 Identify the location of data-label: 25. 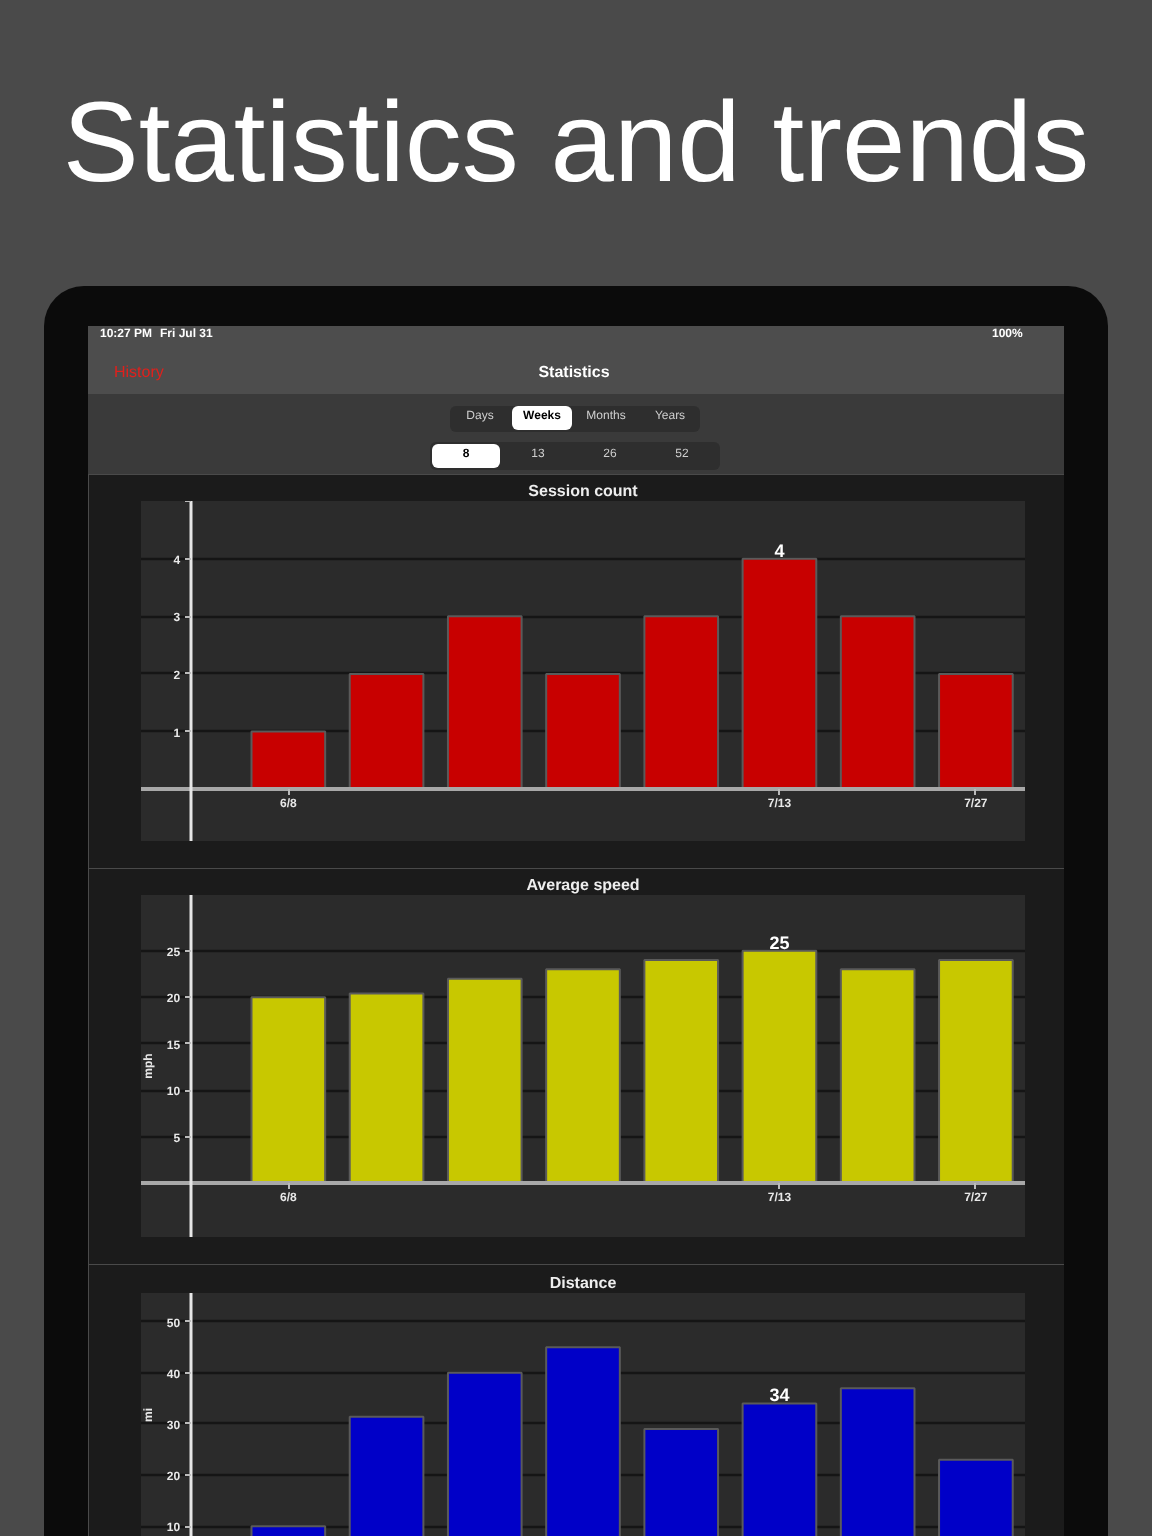
(779, 942).